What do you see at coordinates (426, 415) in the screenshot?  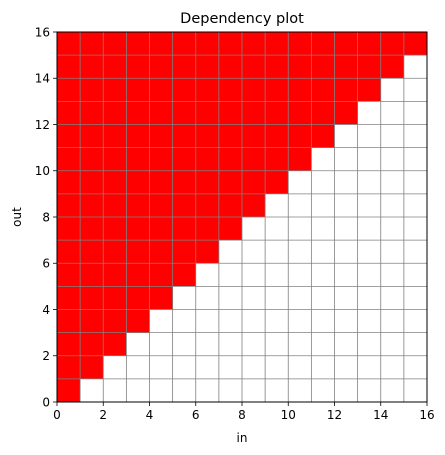 I see `x-tick-label: 16` at bounding box center [426, 415].